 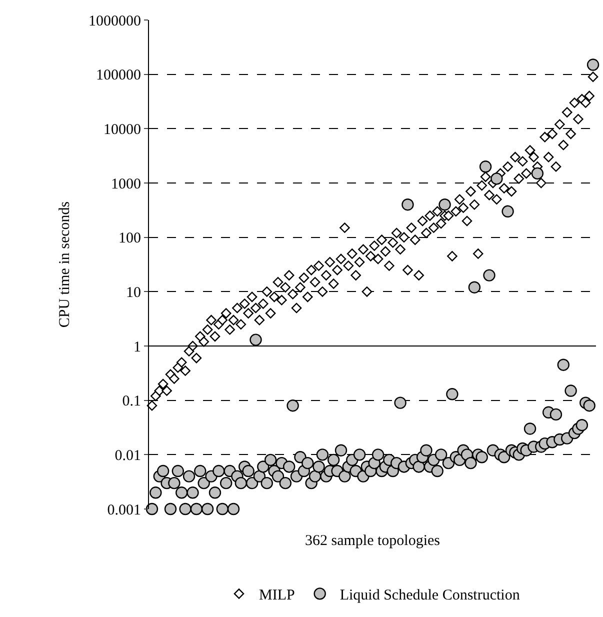 I want to click on y-tick-label: 10000, so click(x=122, y=130).